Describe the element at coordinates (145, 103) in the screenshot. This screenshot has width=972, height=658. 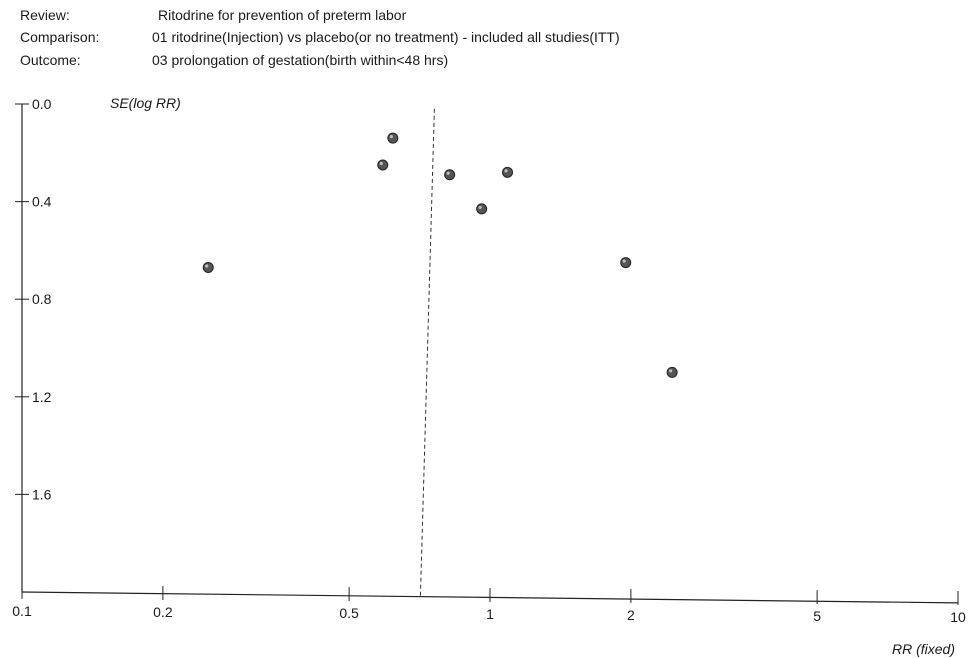
I see `y-axis-label: SE(log RR)` at that location.